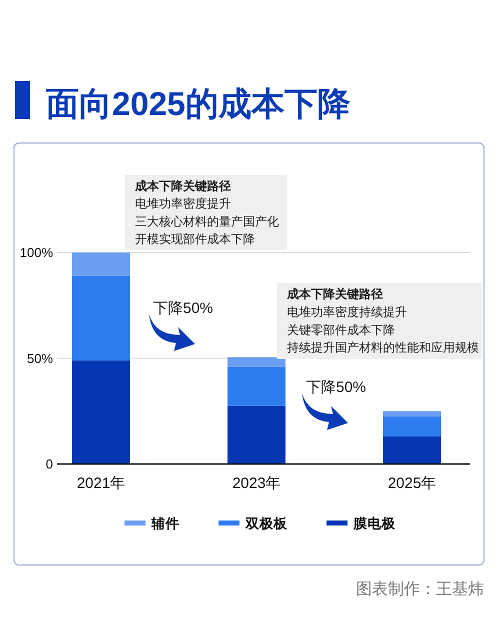  I want to click on annotation: 三大核心材料的量产国产化, so click(207, 221).